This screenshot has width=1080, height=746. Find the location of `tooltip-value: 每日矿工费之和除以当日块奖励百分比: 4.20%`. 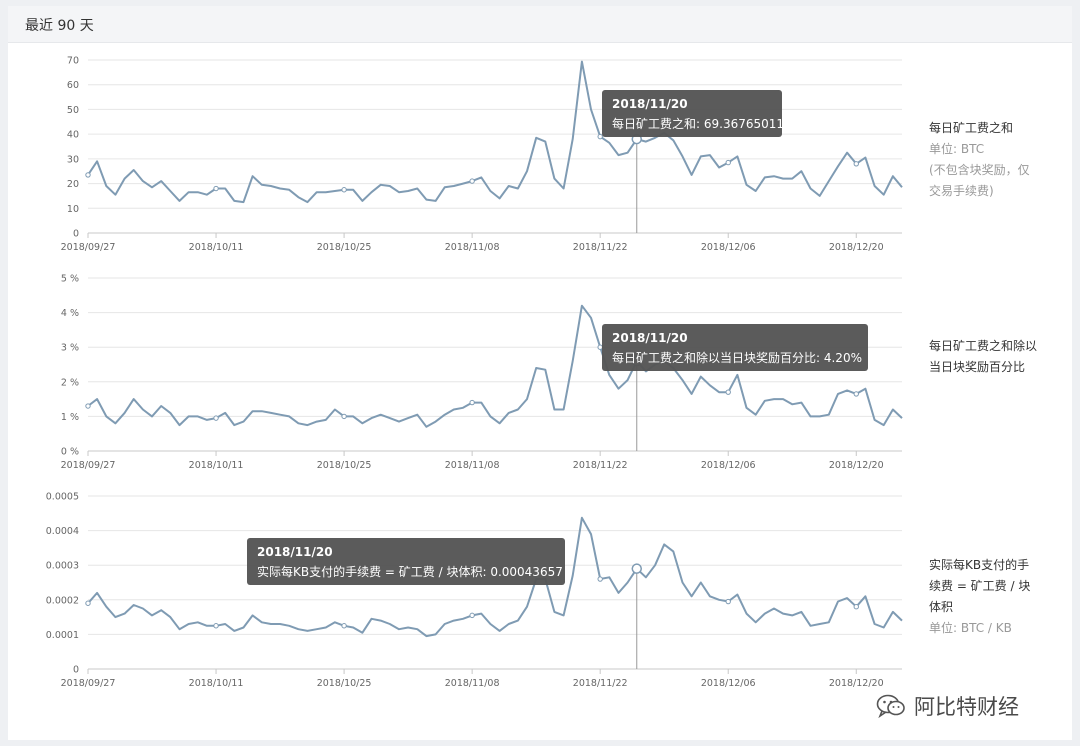

tooltip-value: 每日矿工费之和除以当日块奖励百分比: 4.20% is located at coordinates (737, 357).